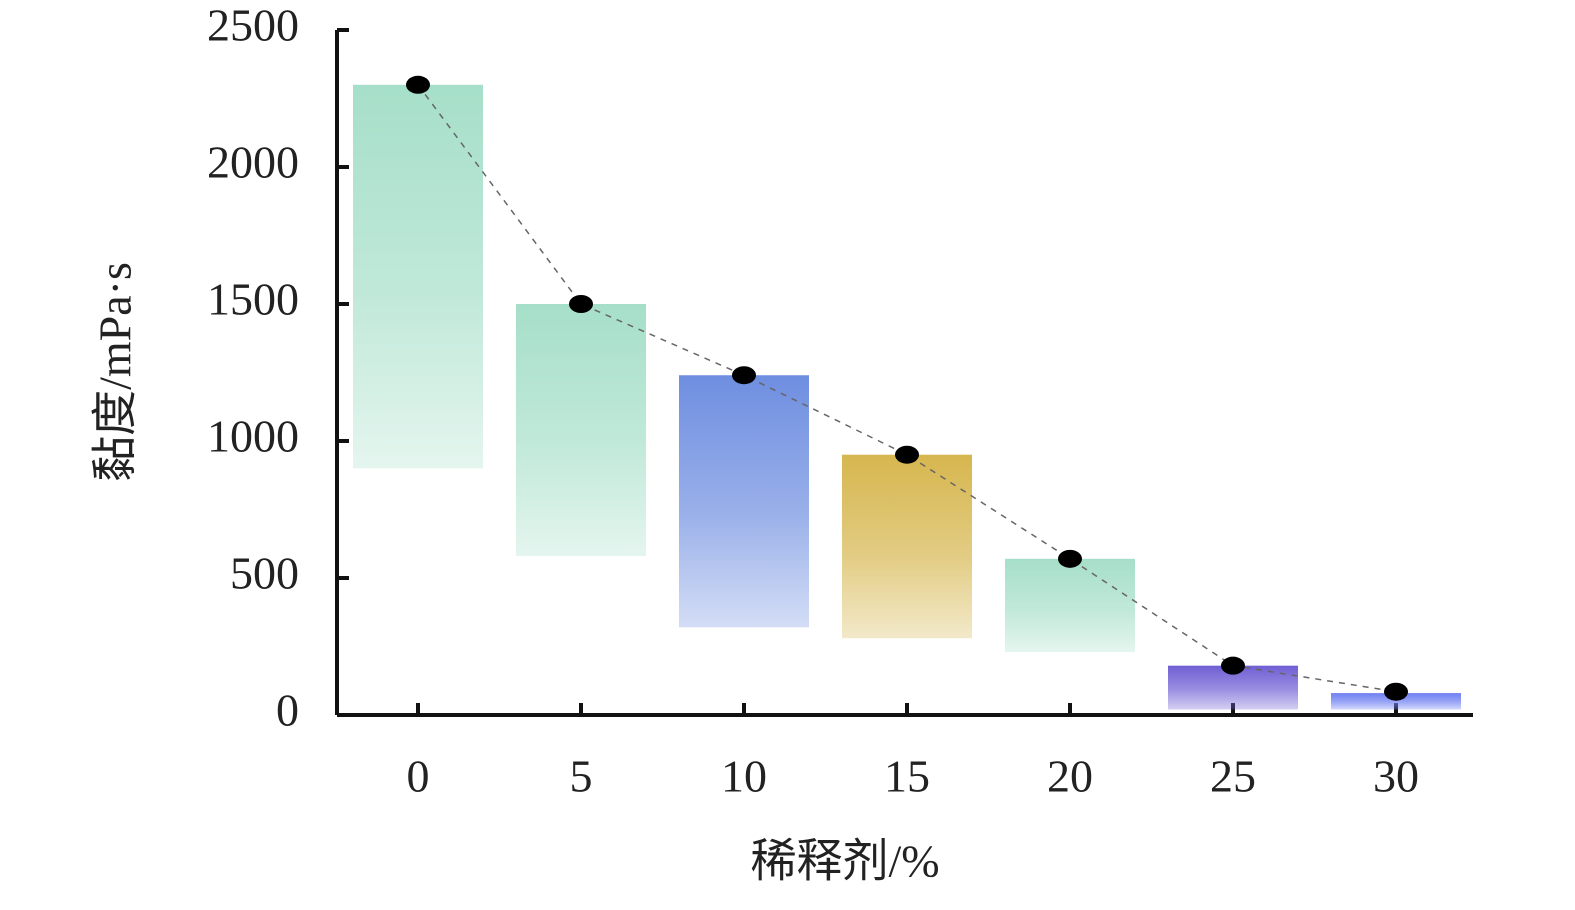 This screenshot has width=1575, height=910. I want to click on y-tick-label: 1000, so click(253, 436).